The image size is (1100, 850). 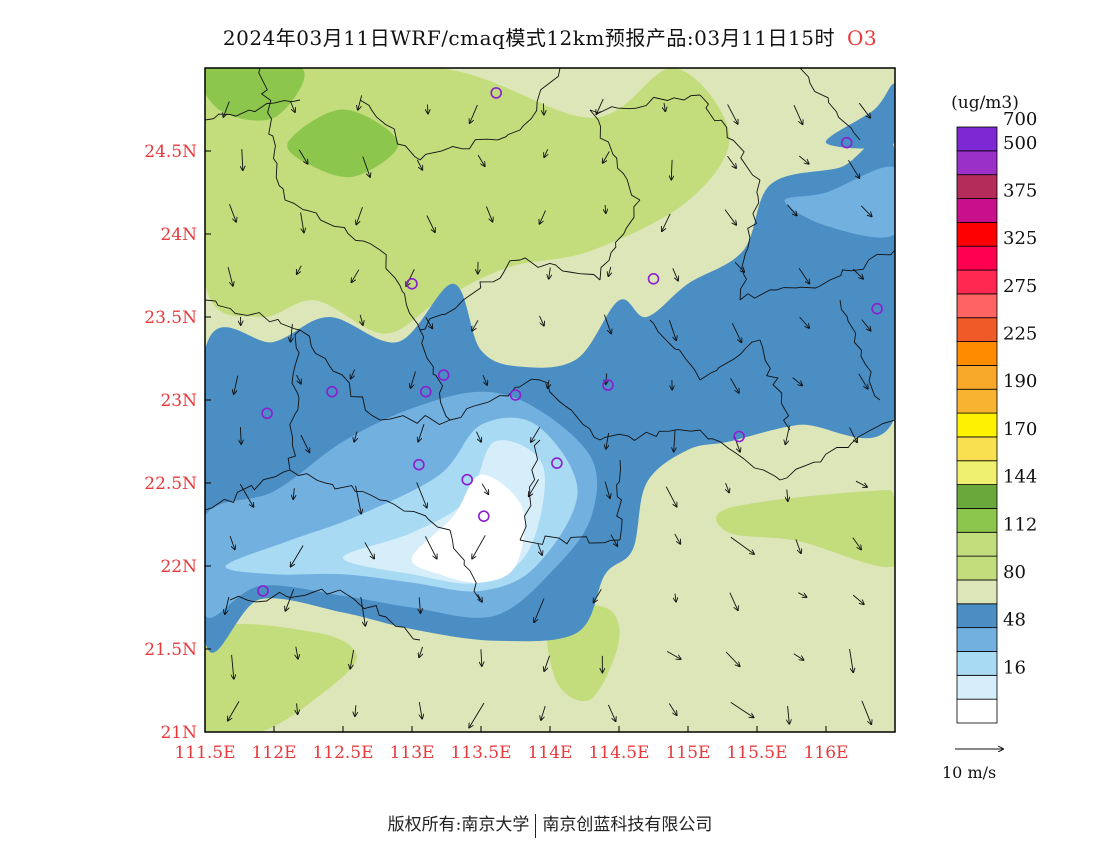 I want to click on footer-right: 南京创蓝科技有限公司, so click(x=627, y=825).